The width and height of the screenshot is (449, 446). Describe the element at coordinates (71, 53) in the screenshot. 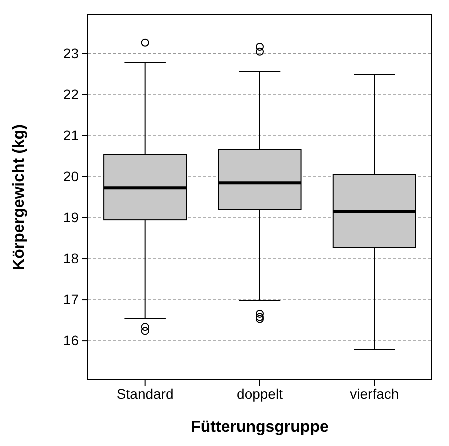

I see `y-tick-label: 23` at that location.